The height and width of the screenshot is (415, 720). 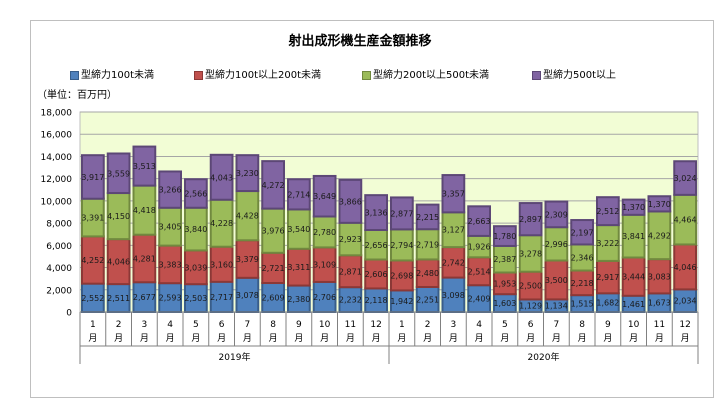 What do you see at coordinates (582, 232) in the screenshot?
I see `data-label: 2,197` at bounding box center [582, 232].